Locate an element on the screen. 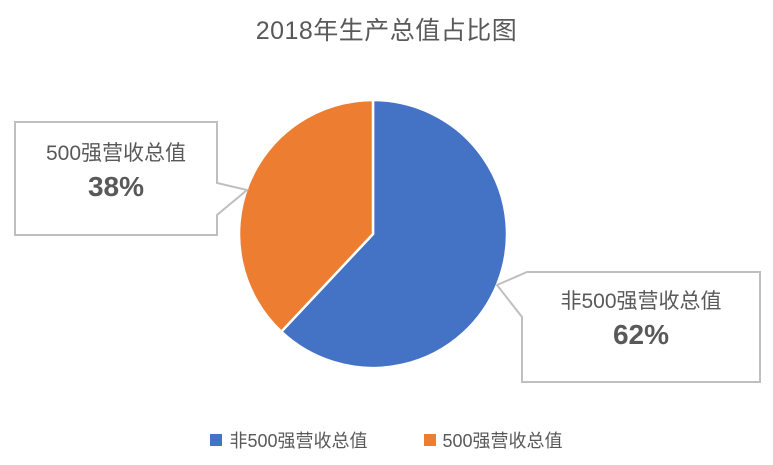 Image resolution: width=773 pixels, height=465 pixels. callout-non-top500-value: 62% is located at coordinates (641, 335).